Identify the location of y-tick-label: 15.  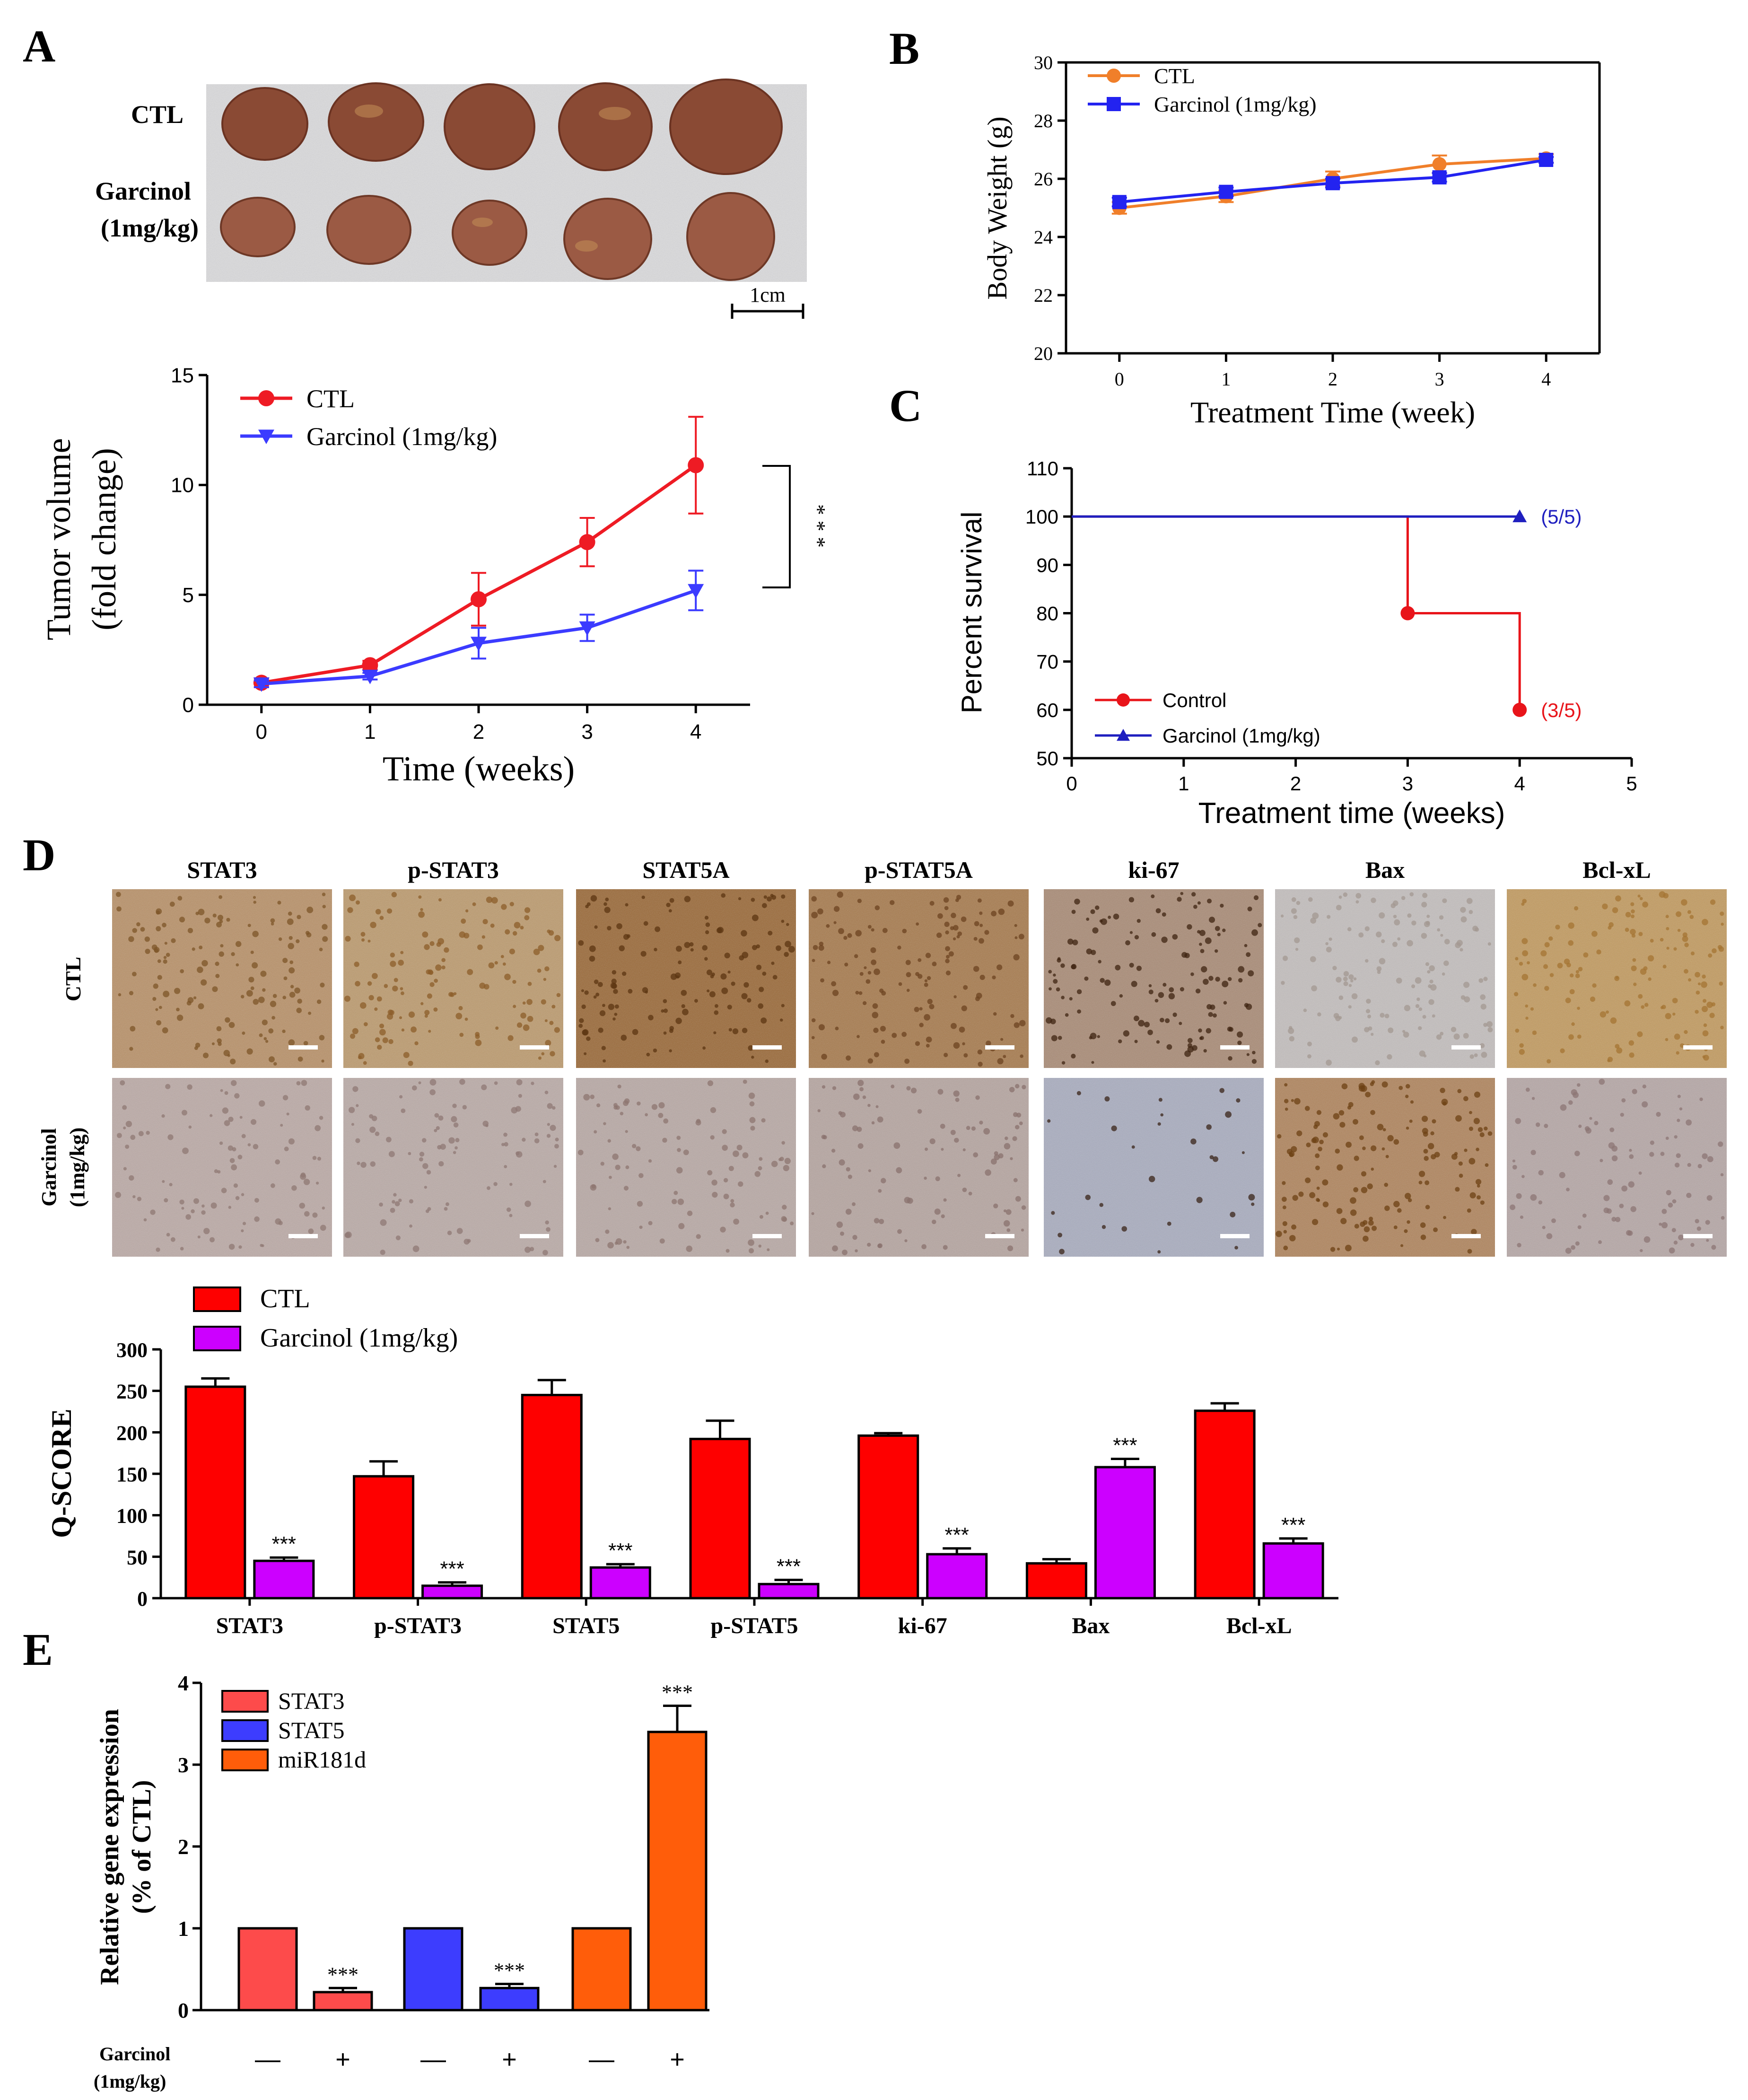
(182, 375).